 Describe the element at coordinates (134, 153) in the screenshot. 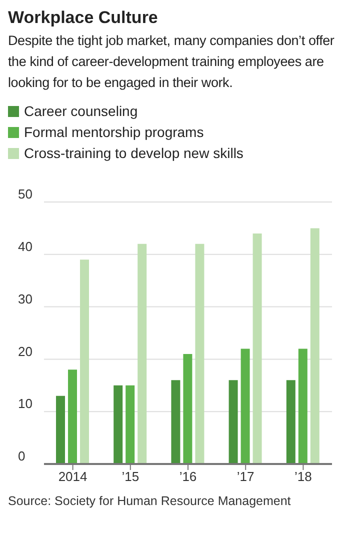

I see `legend-label: Cross-training to develop new skills` at that location.